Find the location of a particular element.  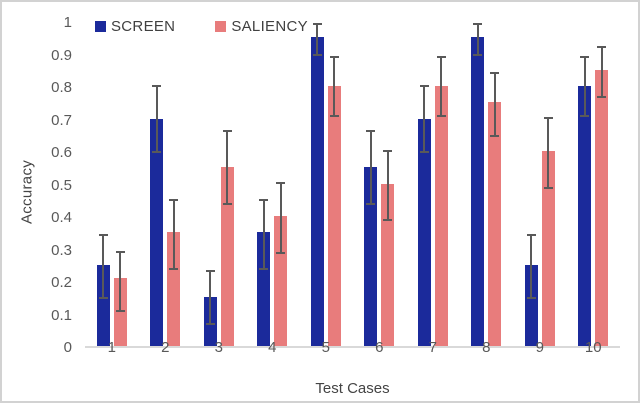

legend-label-screen: SCREEN is located at coordinates (143, 26).